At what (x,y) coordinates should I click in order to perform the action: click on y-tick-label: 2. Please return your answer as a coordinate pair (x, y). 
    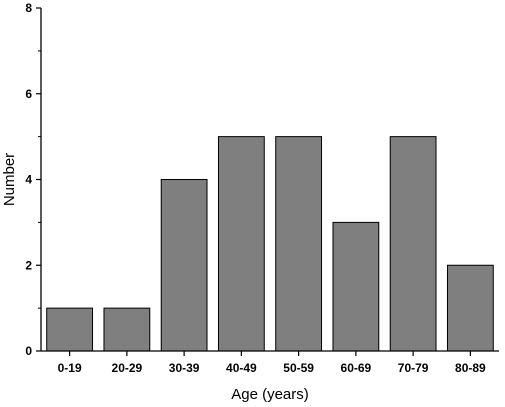
    Looking at the image, I should click on (28, 265).